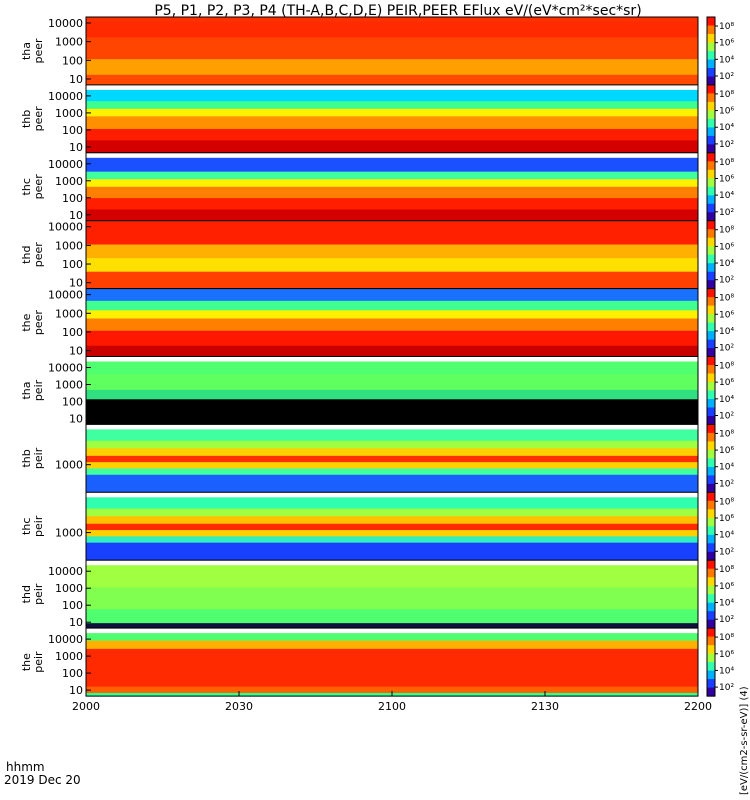 The image size is (750, 800). Describe the element at coordinates (42, 780) in the screenshot. I see `date-label: 2019 Dec 20` at that location.